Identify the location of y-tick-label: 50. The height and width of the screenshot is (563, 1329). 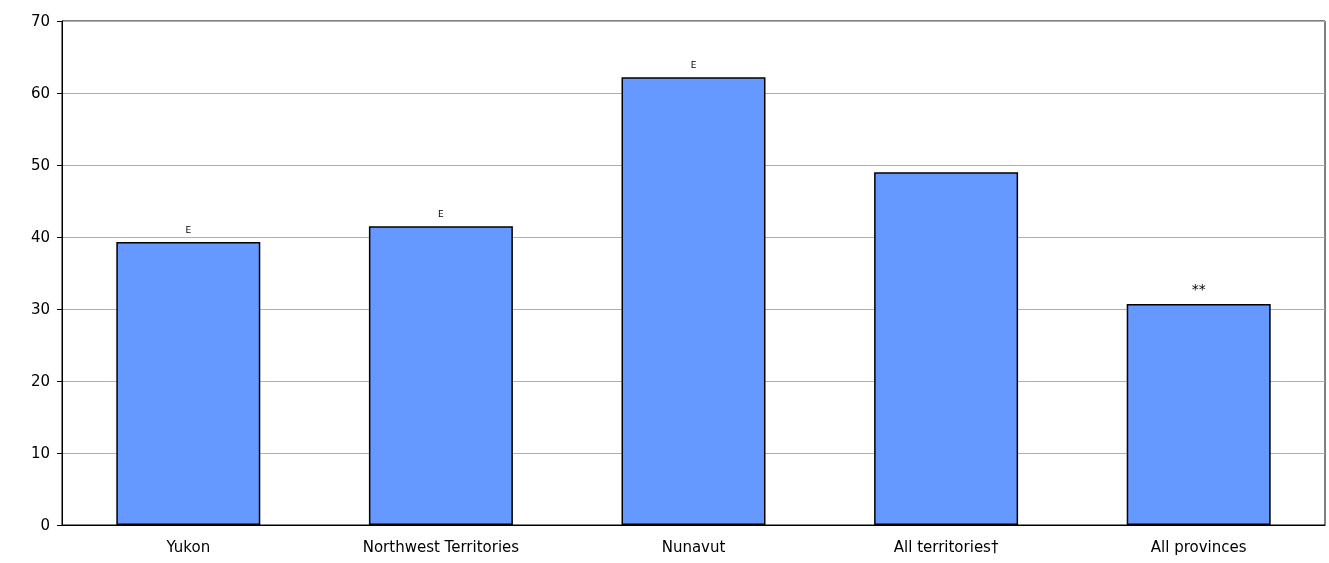
(40, 165).